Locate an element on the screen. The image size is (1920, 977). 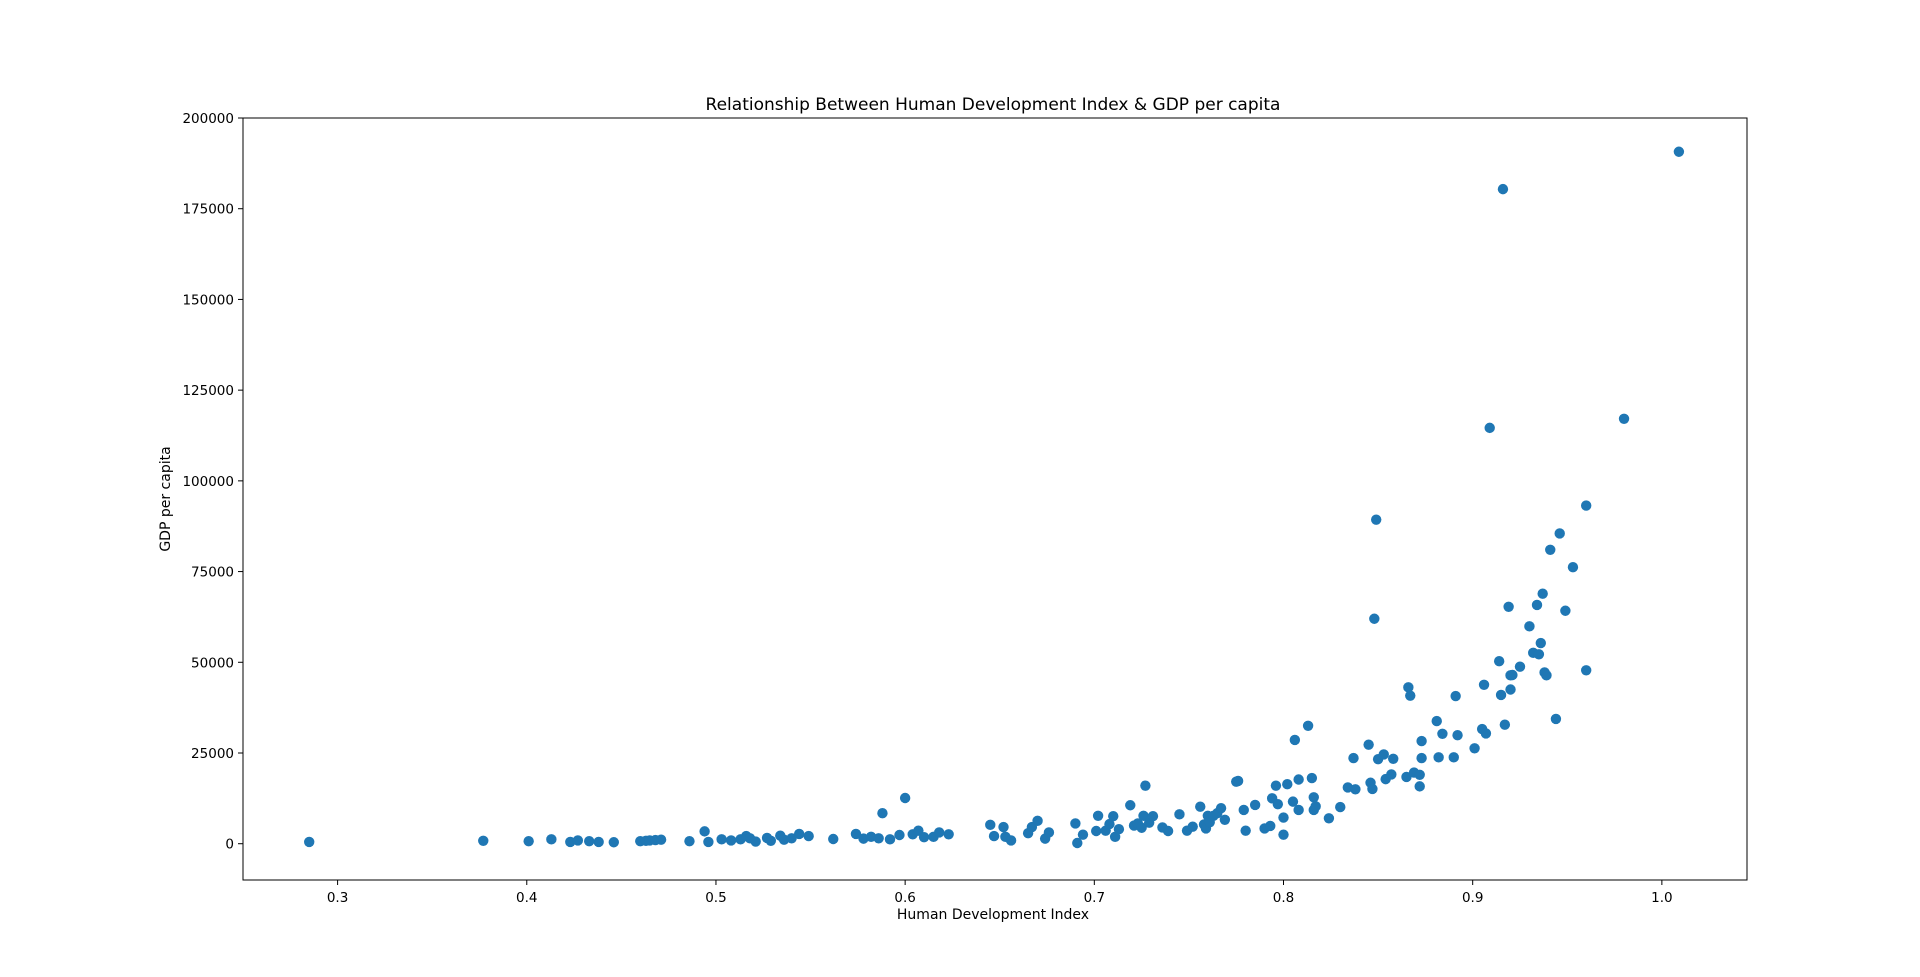
x-tick-label: 0.8 is located at coordinates (1283, 898).